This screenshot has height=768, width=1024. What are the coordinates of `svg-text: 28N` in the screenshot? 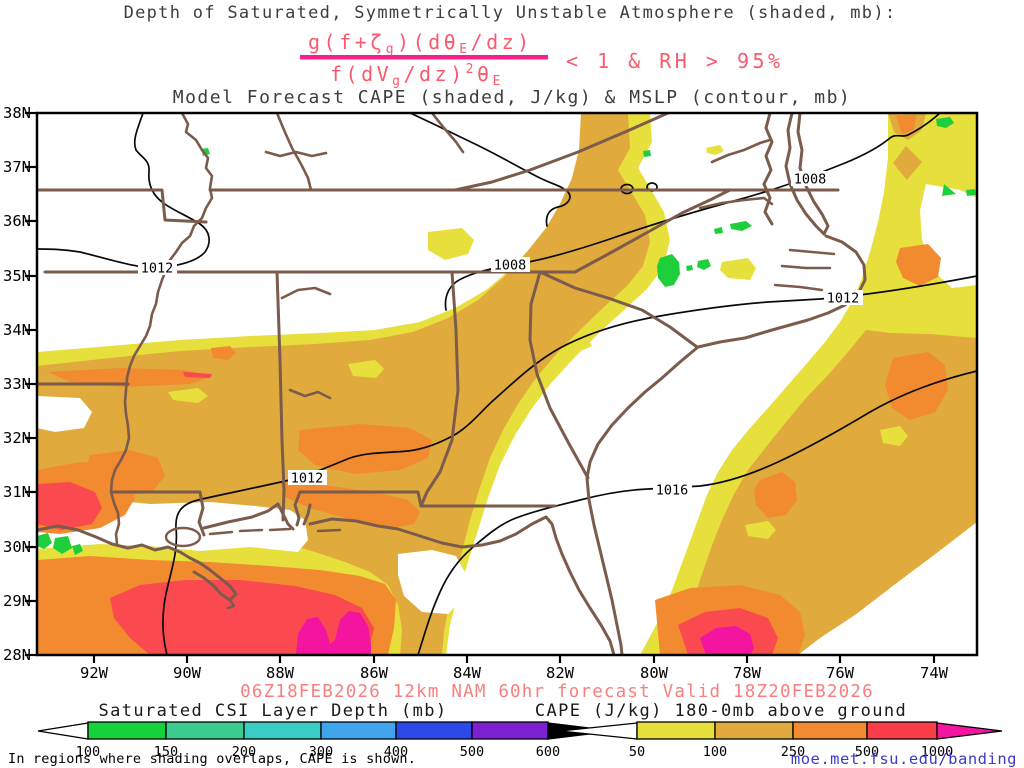 It's located at (17, 655).